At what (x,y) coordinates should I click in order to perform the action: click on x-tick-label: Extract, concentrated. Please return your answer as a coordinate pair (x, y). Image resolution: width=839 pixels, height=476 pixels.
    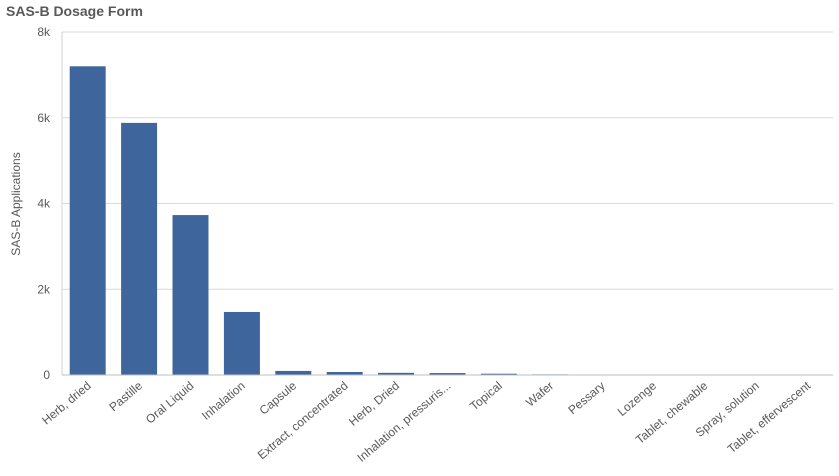
    Looking at the image, I should click on (303, 421).